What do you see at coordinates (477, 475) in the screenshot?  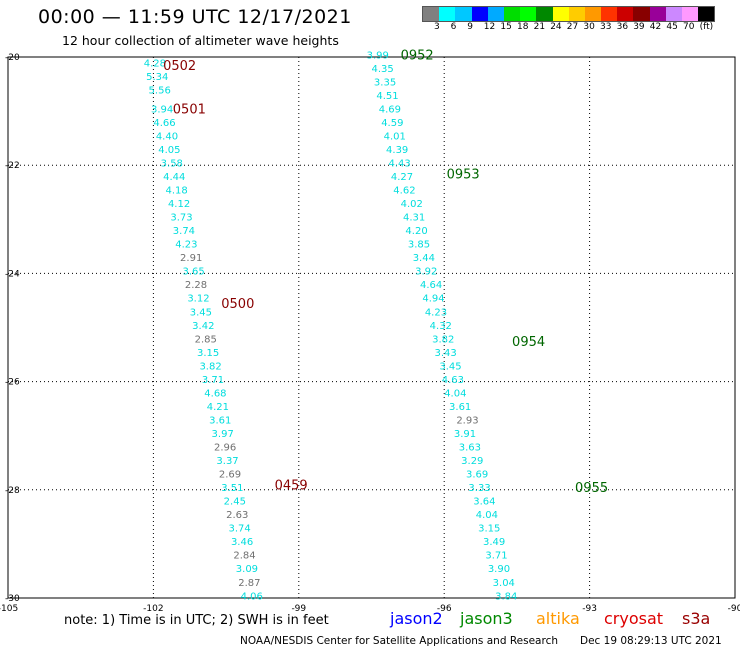 I see `swh-value: 3.69` at bounding box center [477, 475].